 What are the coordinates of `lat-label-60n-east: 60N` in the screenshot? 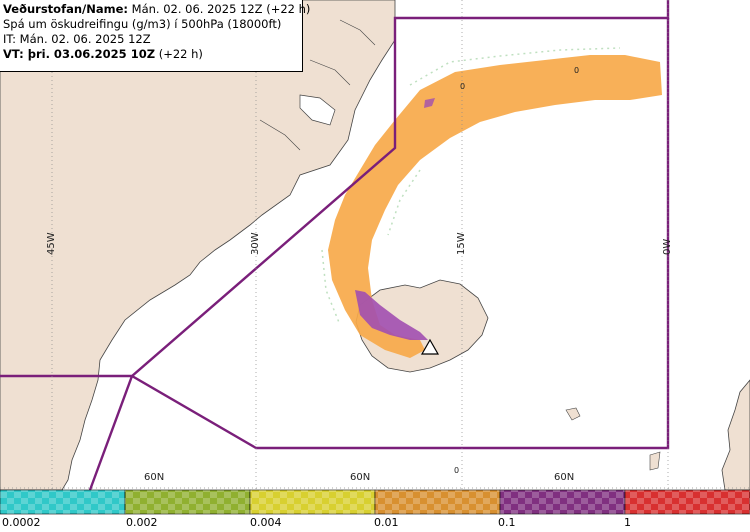 It's located at (564, 477).